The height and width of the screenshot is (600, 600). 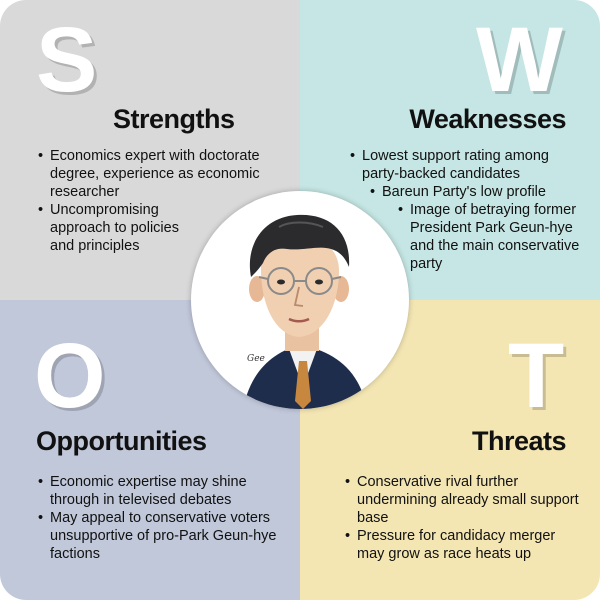 What do you see at coordinates (480, 192) in the screenshot?
I see `list-item: Bareun Party's low profile` at bounding box center [480, 192].